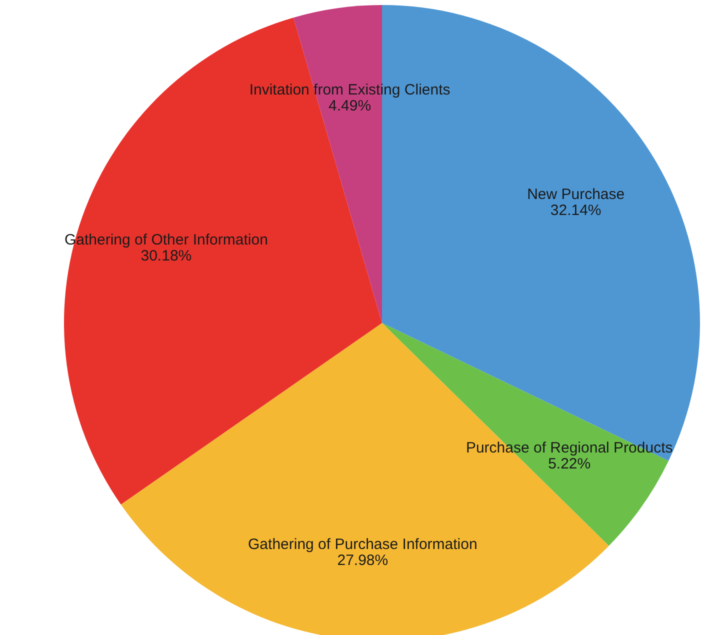  I want to click on data-label: 32.14%, so click(576, 211).